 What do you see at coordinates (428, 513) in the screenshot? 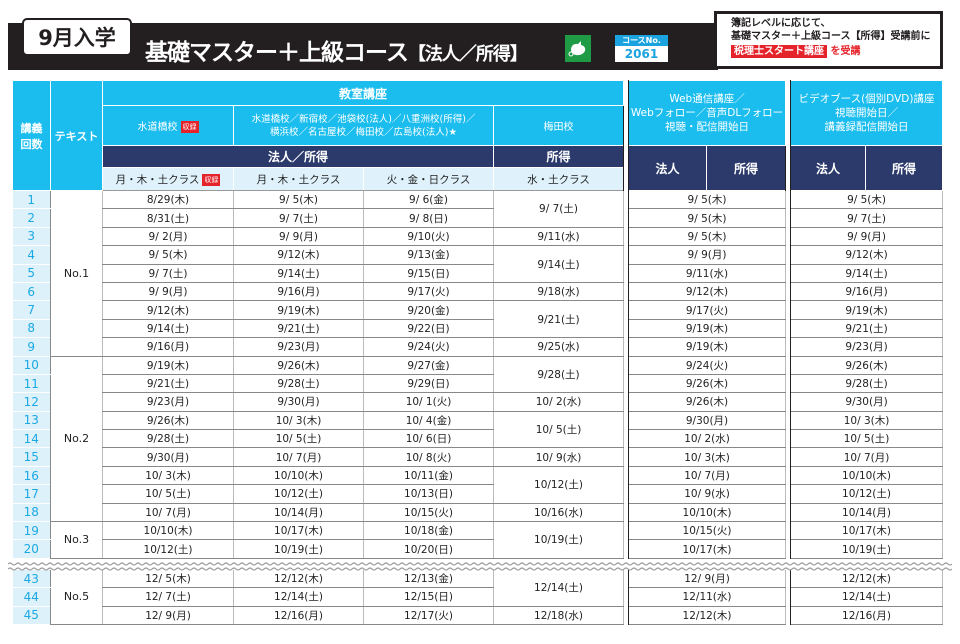
I see `date-class-3: 10/15(火)` at bounding box center [428, 513].